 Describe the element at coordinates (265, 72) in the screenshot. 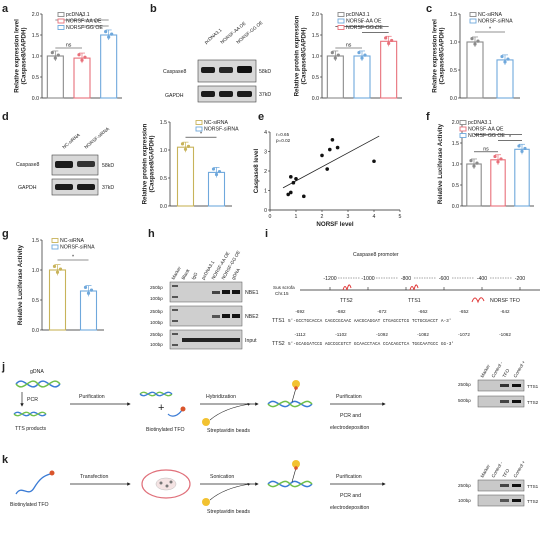

I see `kd-label: 58kD` at that location.